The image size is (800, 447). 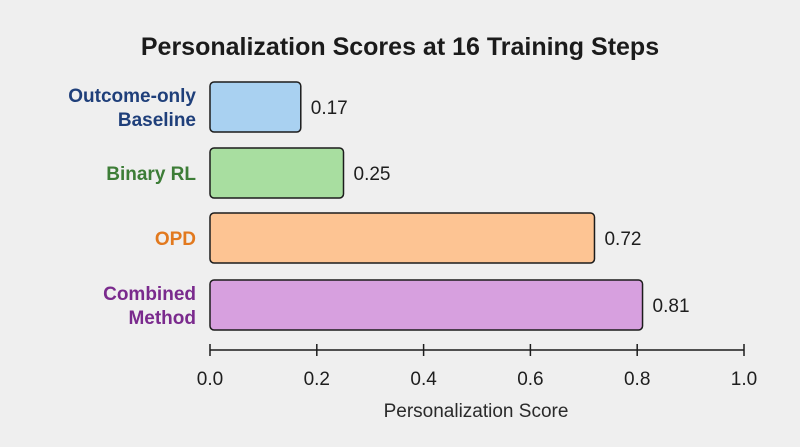 What do you see at coordinates (210, 379) in the screenshot?
I see `x-tick-label: 0.0` at bounding box center [210, 379].